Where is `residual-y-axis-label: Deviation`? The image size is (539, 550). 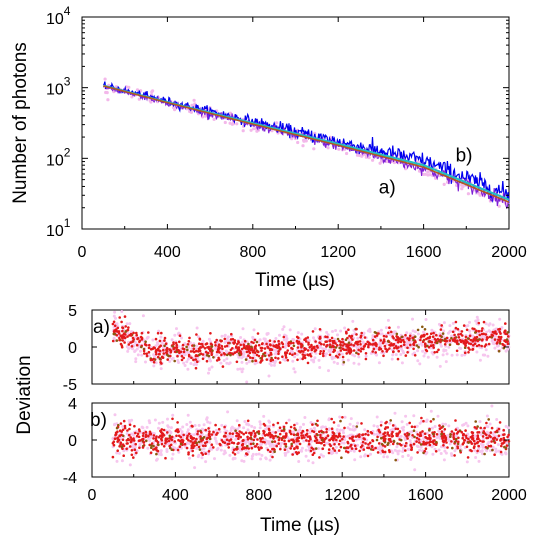
residual-y-axis-label: Deviation is located at coordinates (24, 394).